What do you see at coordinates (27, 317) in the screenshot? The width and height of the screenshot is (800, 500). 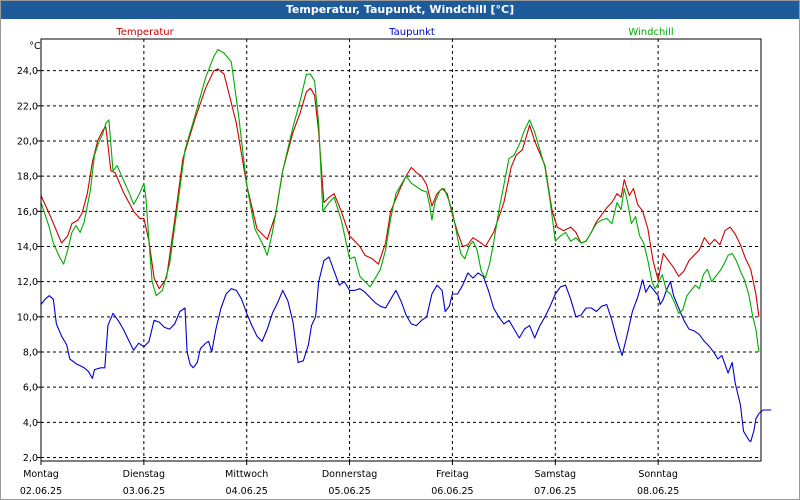 I see `y-tick-label: 10,0` at bounding box center [27, 317].